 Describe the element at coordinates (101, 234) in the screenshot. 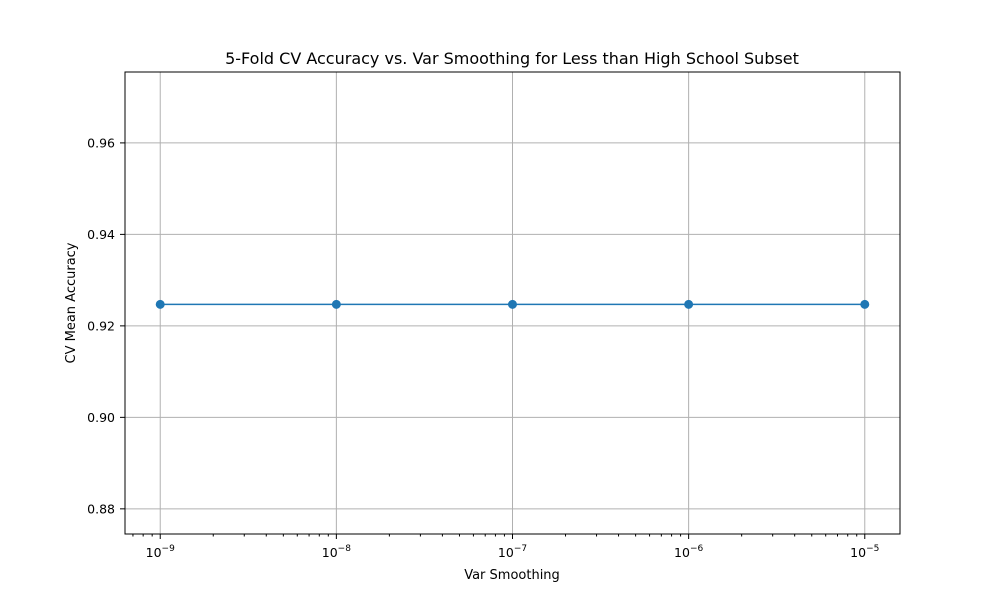

I see `y-tick-label: 0.94` at that location.